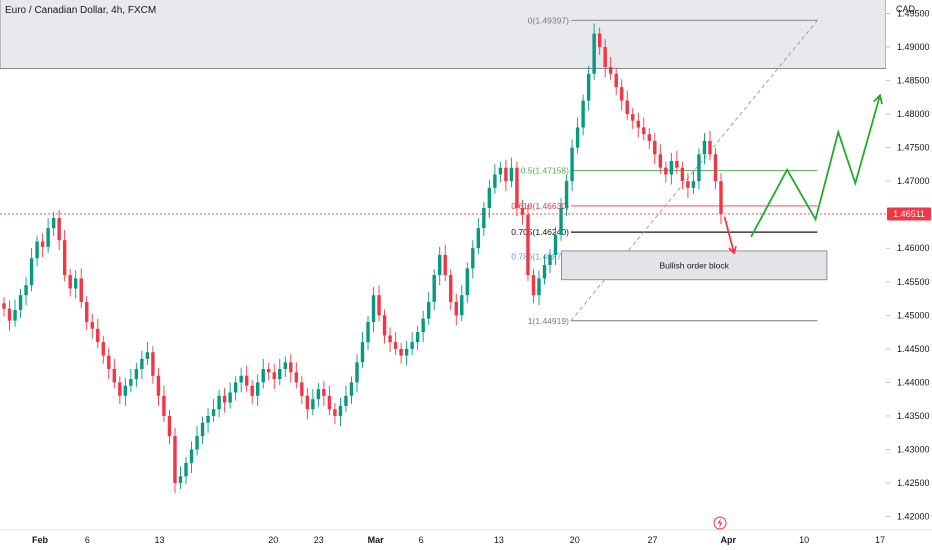  Describe the element at coordinates (548, 20) in the screenshot. I see `fib-label-0: 0(1.49397)` at that location.